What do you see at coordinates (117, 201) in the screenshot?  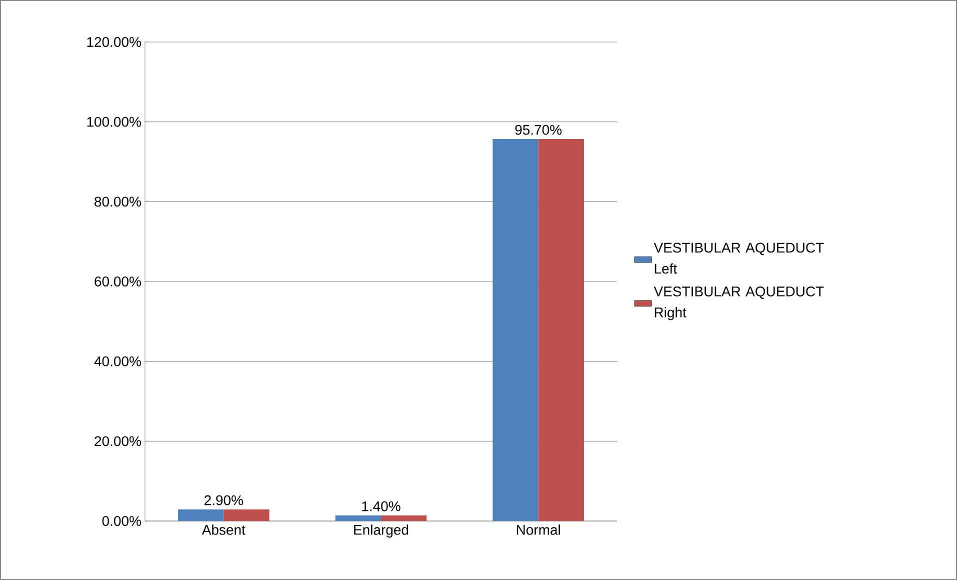 I see `y-tick-label: 80.00%` at bounding box center [117, 201].